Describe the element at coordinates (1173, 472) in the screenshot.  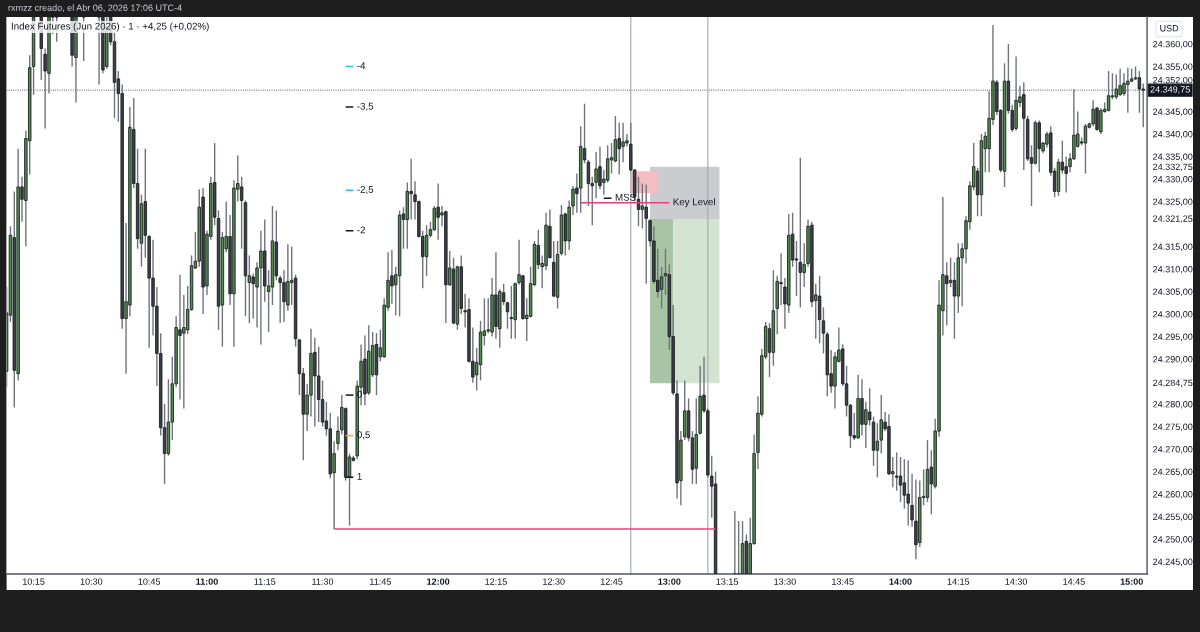
I see `y-tick-label: 24.265,00` at that location.